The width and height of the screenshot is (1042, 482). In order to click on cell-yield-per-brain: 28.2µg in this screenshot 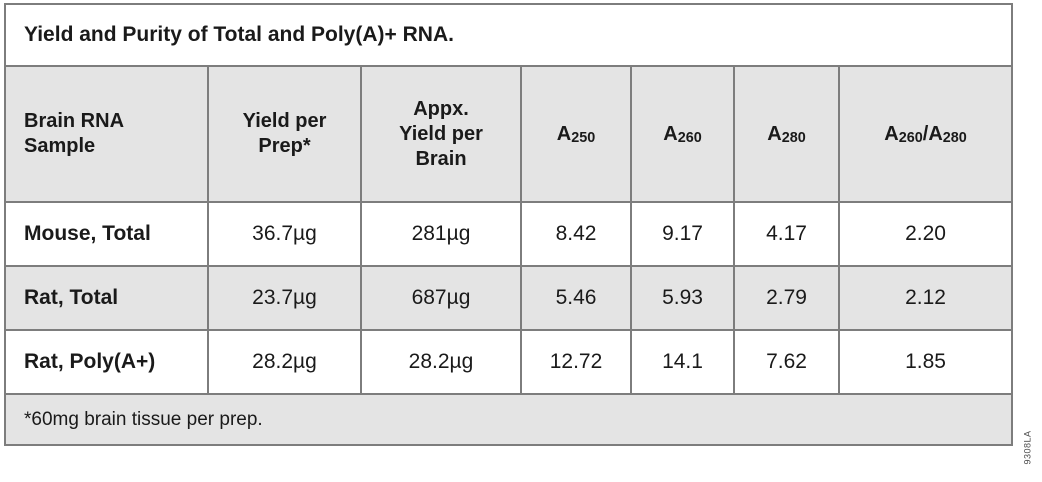, I will do `click(441, 362)`.